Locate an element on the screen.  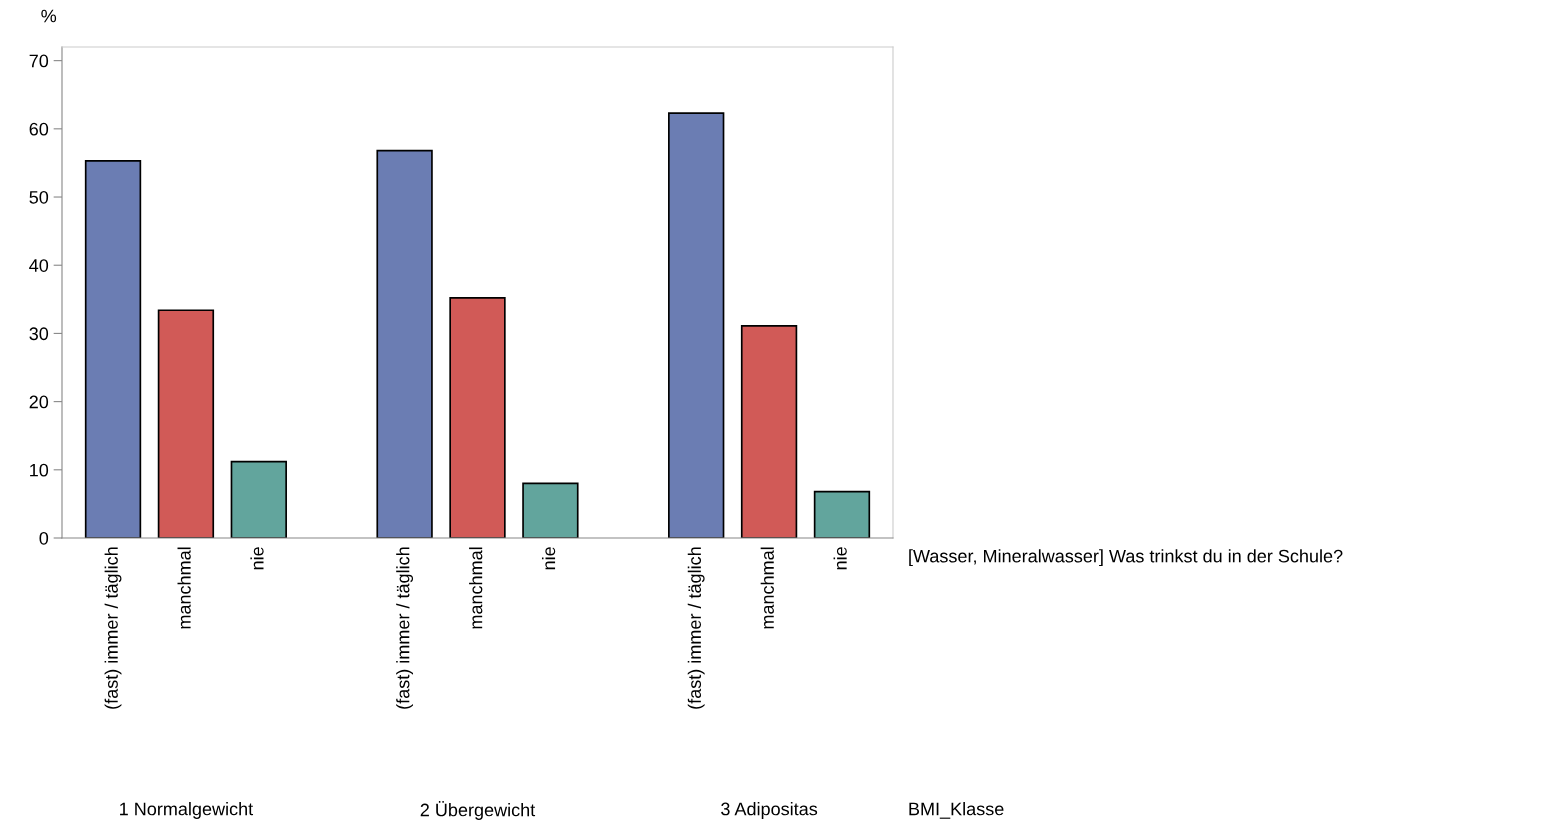
text: [Wasser, Mineralwasser] Was trinkst du in der Schule? is located at coordinates (1126, 558).